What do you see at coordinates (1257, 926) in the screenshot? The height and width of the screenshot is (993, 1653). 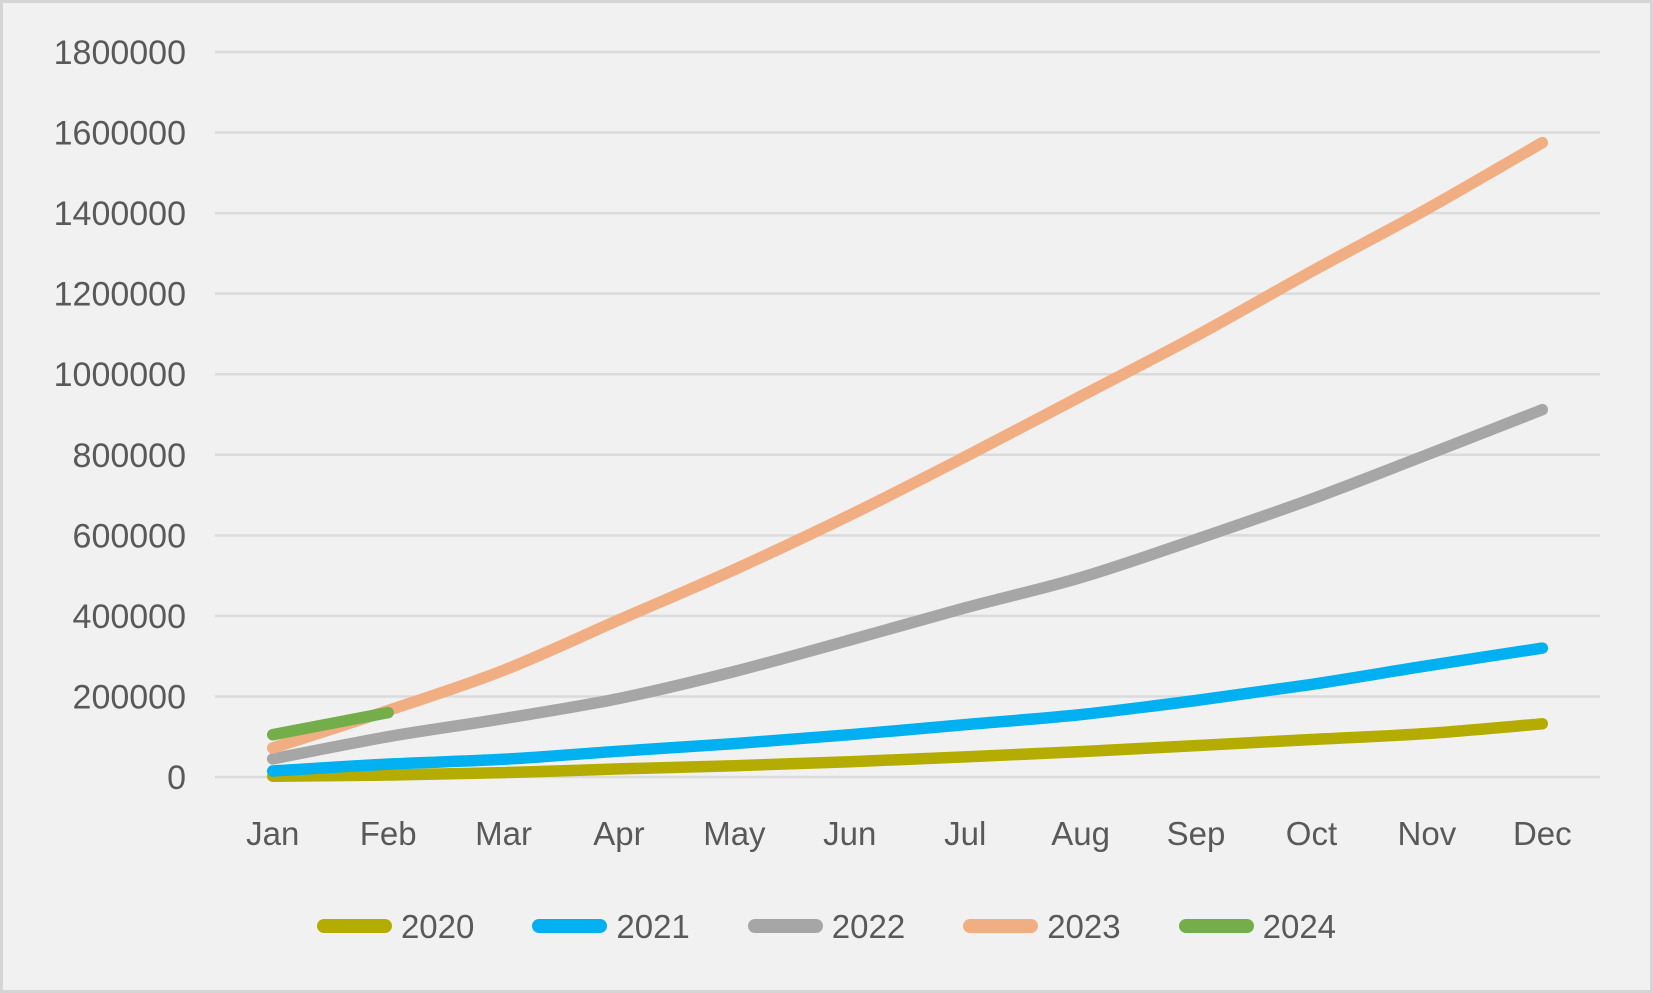 I see `legend-item-2024: 2024` at bounding box center [1257, 926].